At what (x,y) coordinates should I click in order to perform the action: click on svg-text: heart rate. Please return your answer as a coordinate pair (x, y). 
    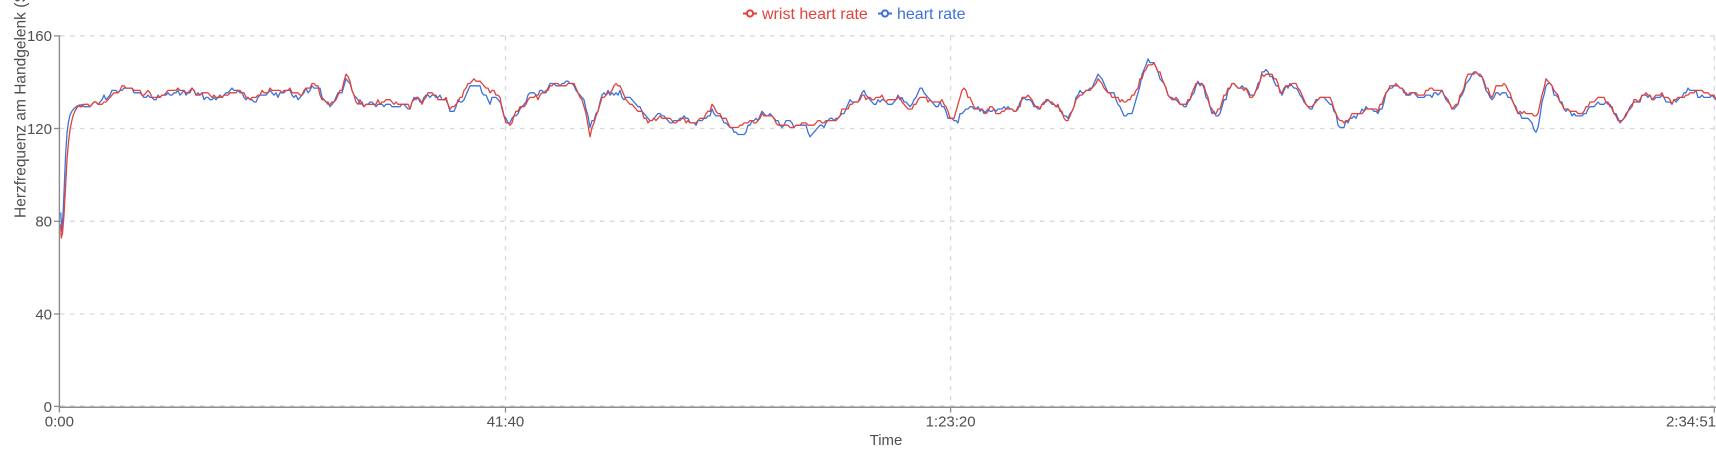
    Looking at the image, I should click on (931, 14).